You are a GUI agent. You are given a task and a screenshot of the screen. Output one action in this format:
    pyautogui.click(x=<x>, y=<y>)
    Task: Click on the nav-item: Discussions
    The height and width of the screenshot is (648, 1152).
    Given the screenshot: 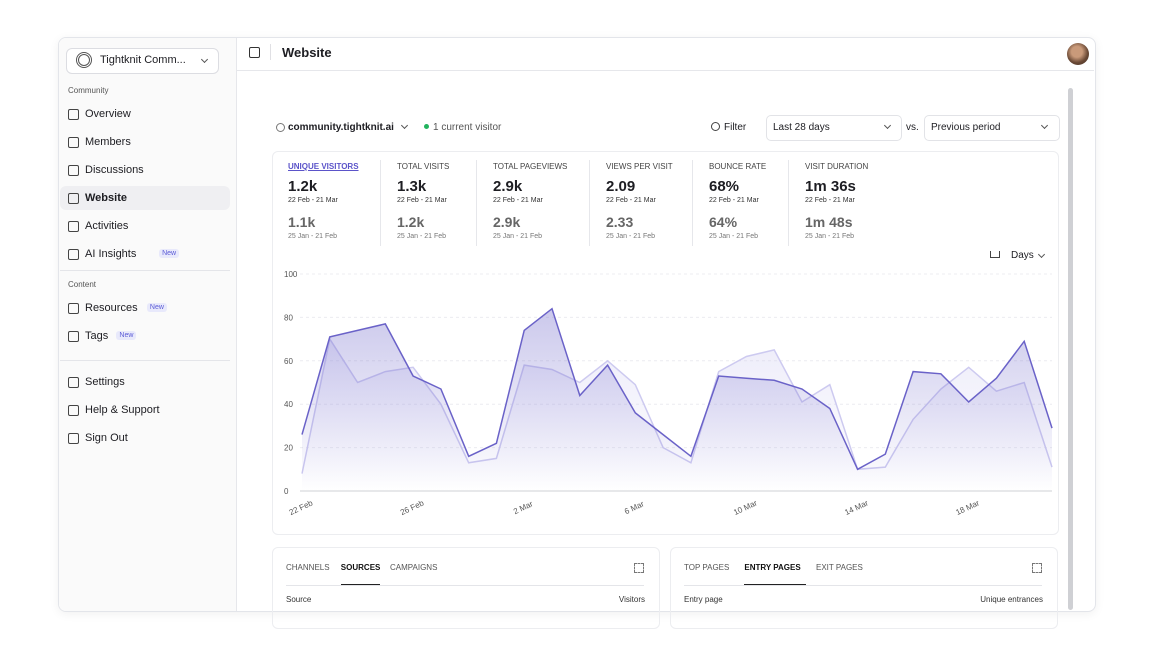 What is the action you would take?
    pyautogui.click(x=114, y=170)
    